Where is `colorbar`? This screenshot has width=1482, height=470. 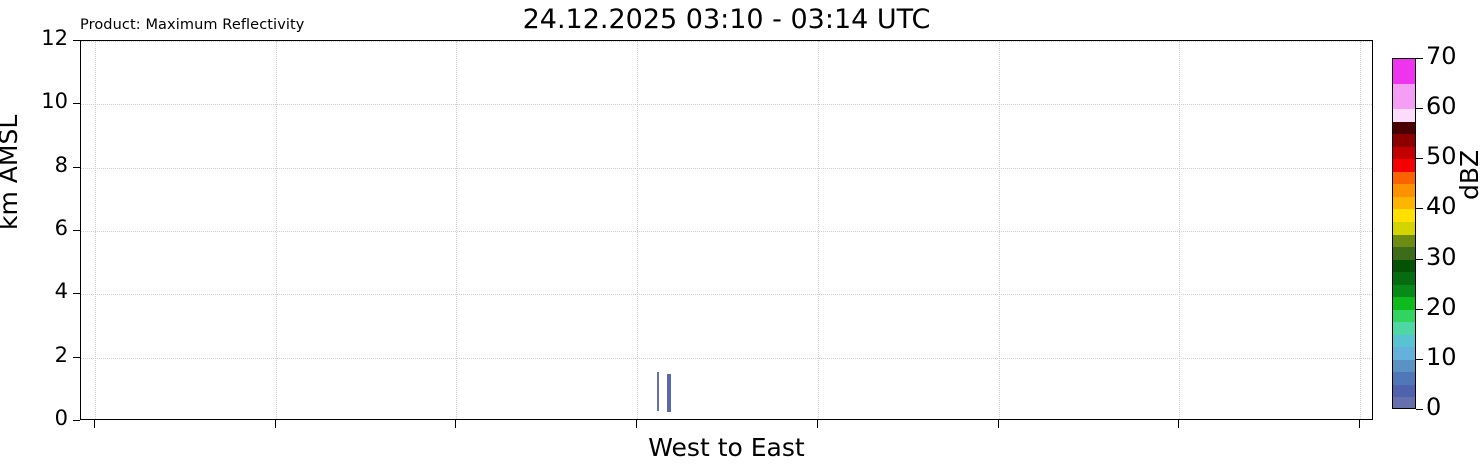 colorbar is located at coordinates (1404, 233).